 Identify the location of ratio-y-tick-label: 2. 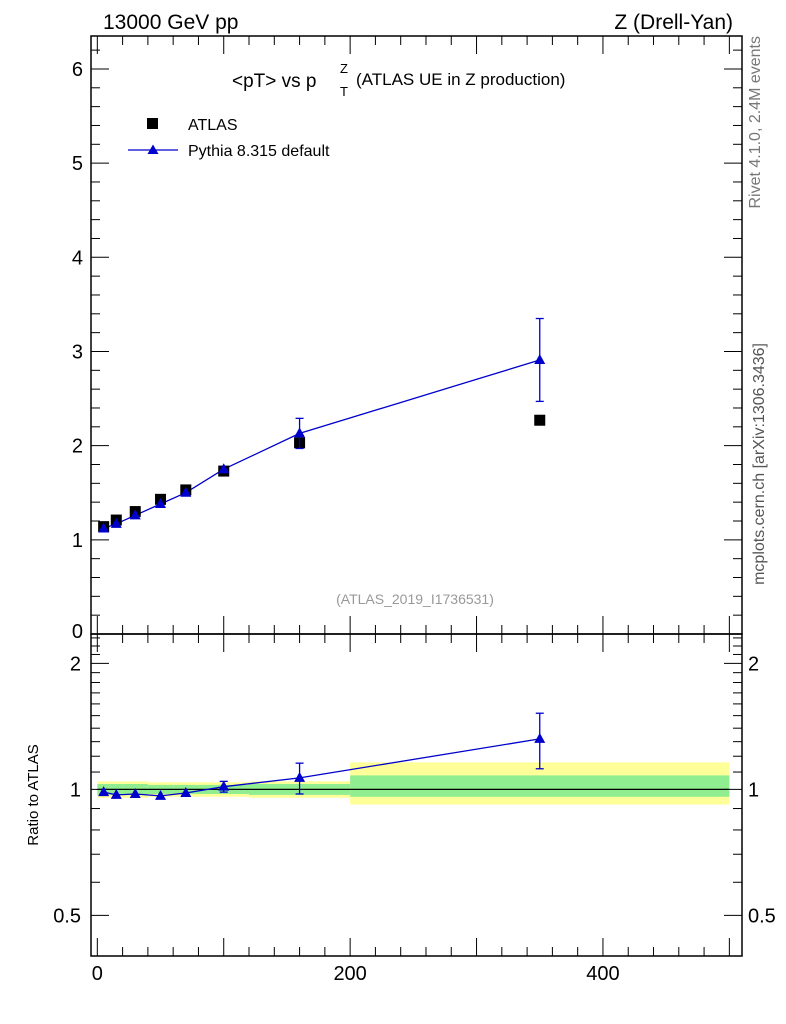
(75, 664).